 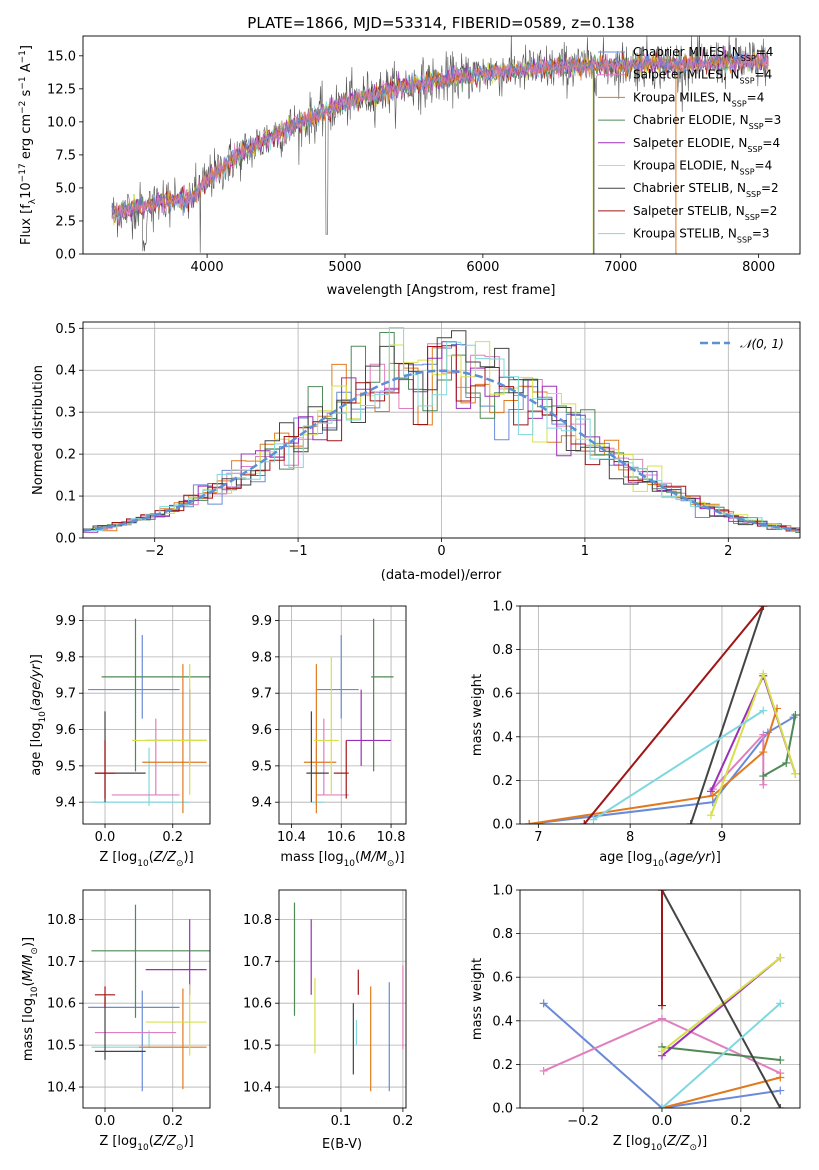 I want to click on label-part: A, so click(x=26, y=69).